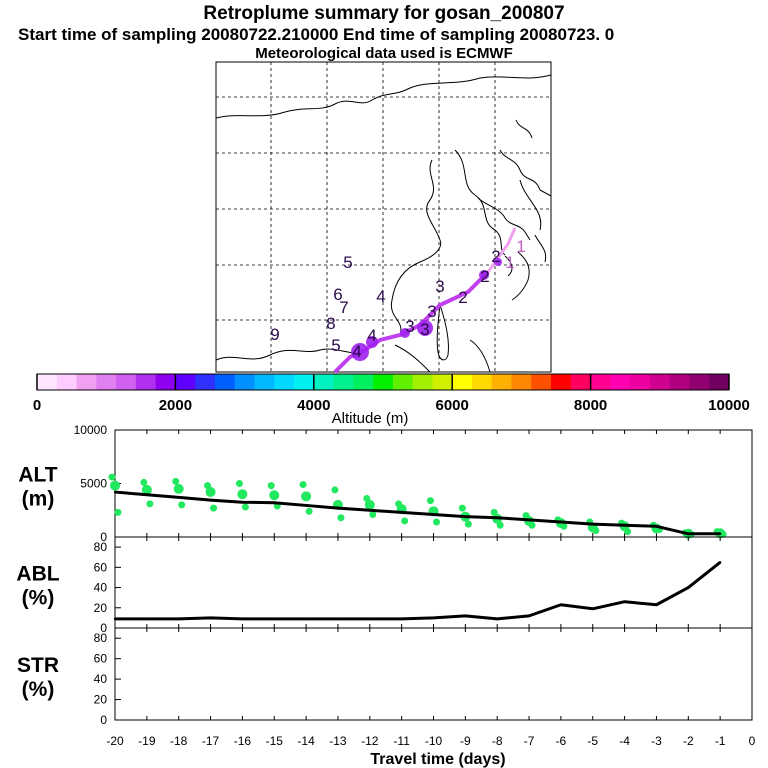 The width and height of the screenshot is (768, 768). Describe the element at coordinates (439, 286) in the screenshot. I see `map-day-marker: 3` at that location.